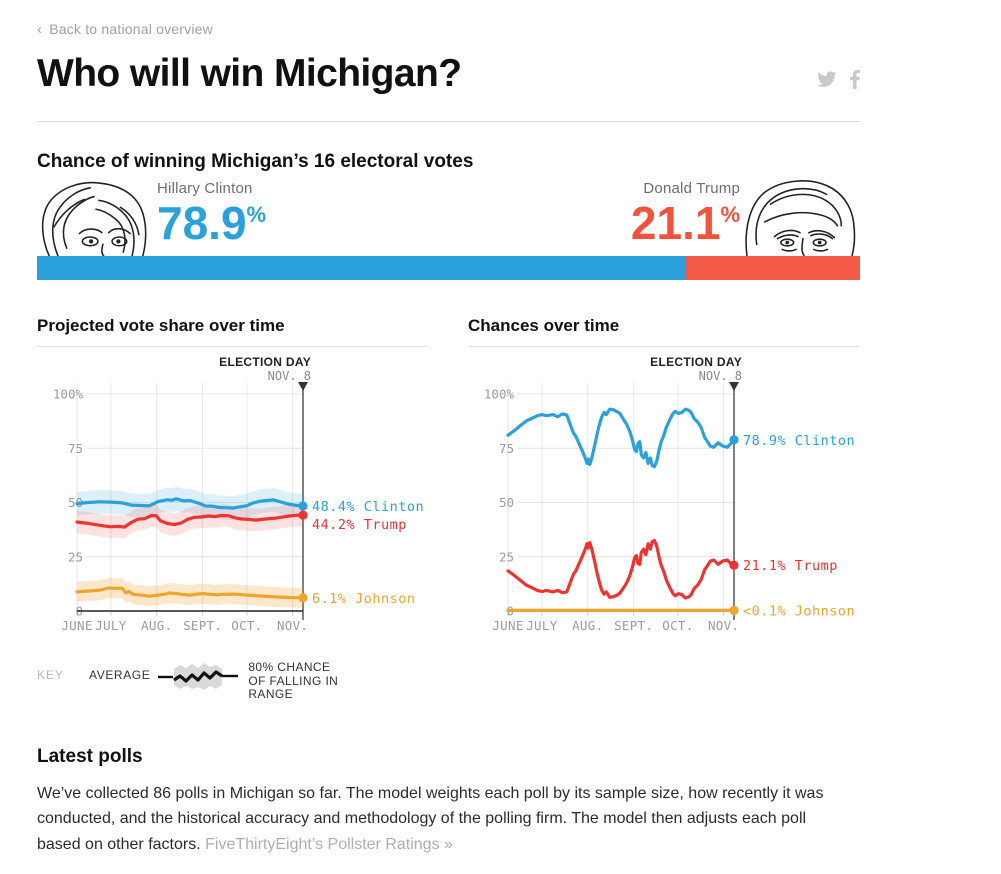 The image size is (1001, 874). What do you see at coordinates (94, 218) in the screenshot?
I see `clinton-portrait` at bounding box center [94, 218].